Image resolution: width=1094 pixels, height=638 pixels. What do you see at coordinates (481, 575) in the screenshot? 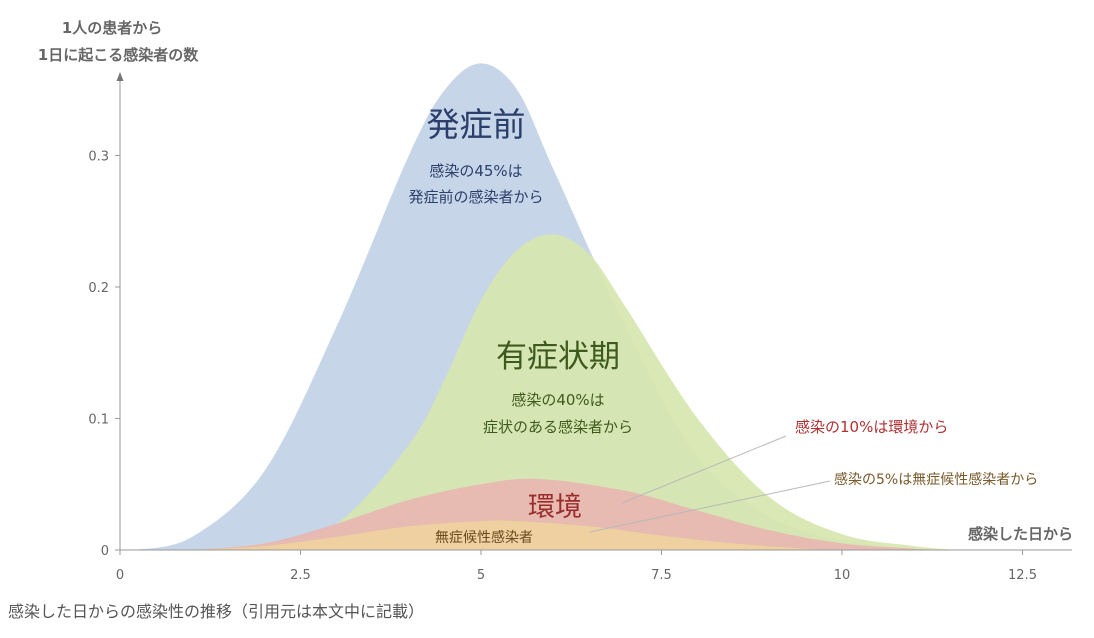
I see `x-tick-label: 5` at bounding box center [481, 575].